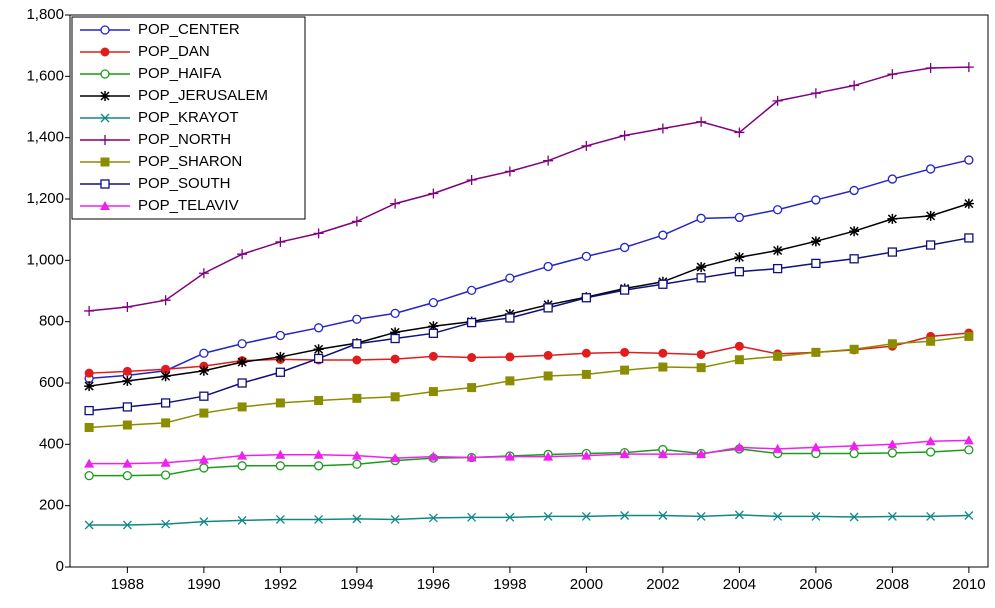 This screenshot has width=995, height=608. Describe the element at coordinates (189, 29) in the screenshot. I see `legend-label: POP_CENTER` at that location.